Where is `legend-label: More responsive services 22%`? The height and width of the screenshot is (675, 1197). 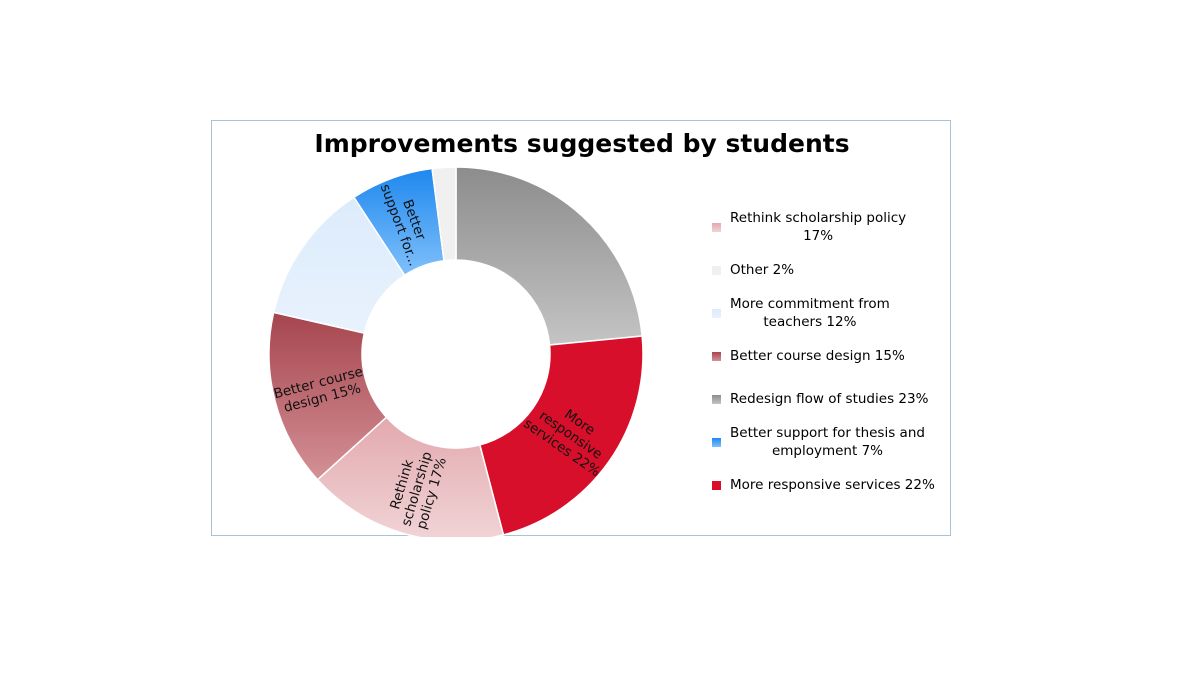 legend-label: More responsive services 22% is located at coordinates (832, 485).